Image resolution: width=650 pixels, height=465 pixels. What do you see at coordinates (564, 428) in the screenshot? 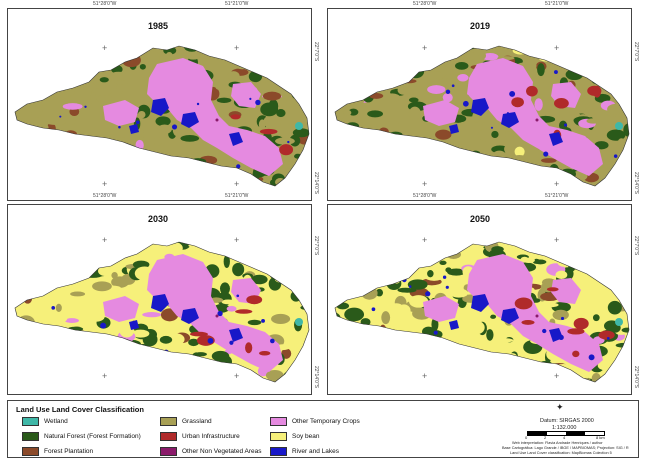
I see `scale-label: 1:132.000` at bounding box center [564, 428].